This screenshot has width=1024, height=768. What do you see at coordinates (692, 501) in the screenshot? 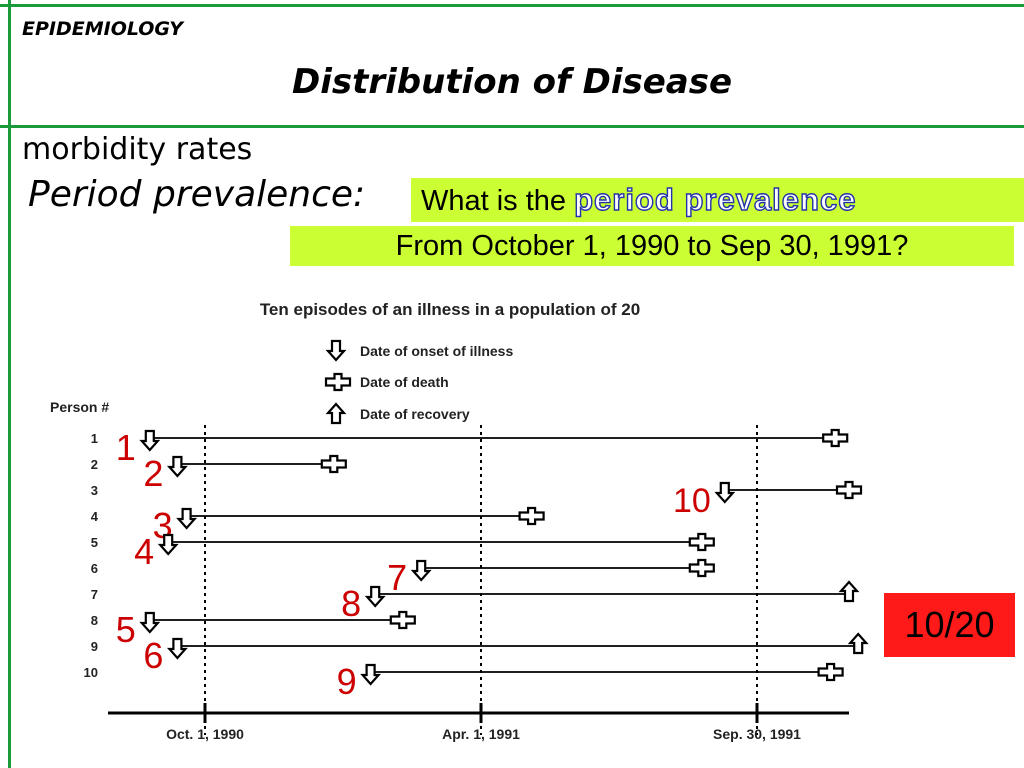
I see `episode-number-label: 10` at bounding box center [692, 501].